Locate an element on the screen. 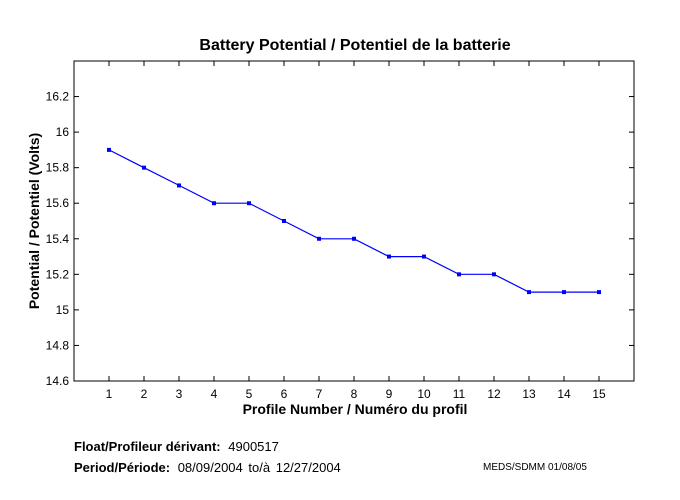  y-tick-label: 15 is located at coordinates (63, 310).